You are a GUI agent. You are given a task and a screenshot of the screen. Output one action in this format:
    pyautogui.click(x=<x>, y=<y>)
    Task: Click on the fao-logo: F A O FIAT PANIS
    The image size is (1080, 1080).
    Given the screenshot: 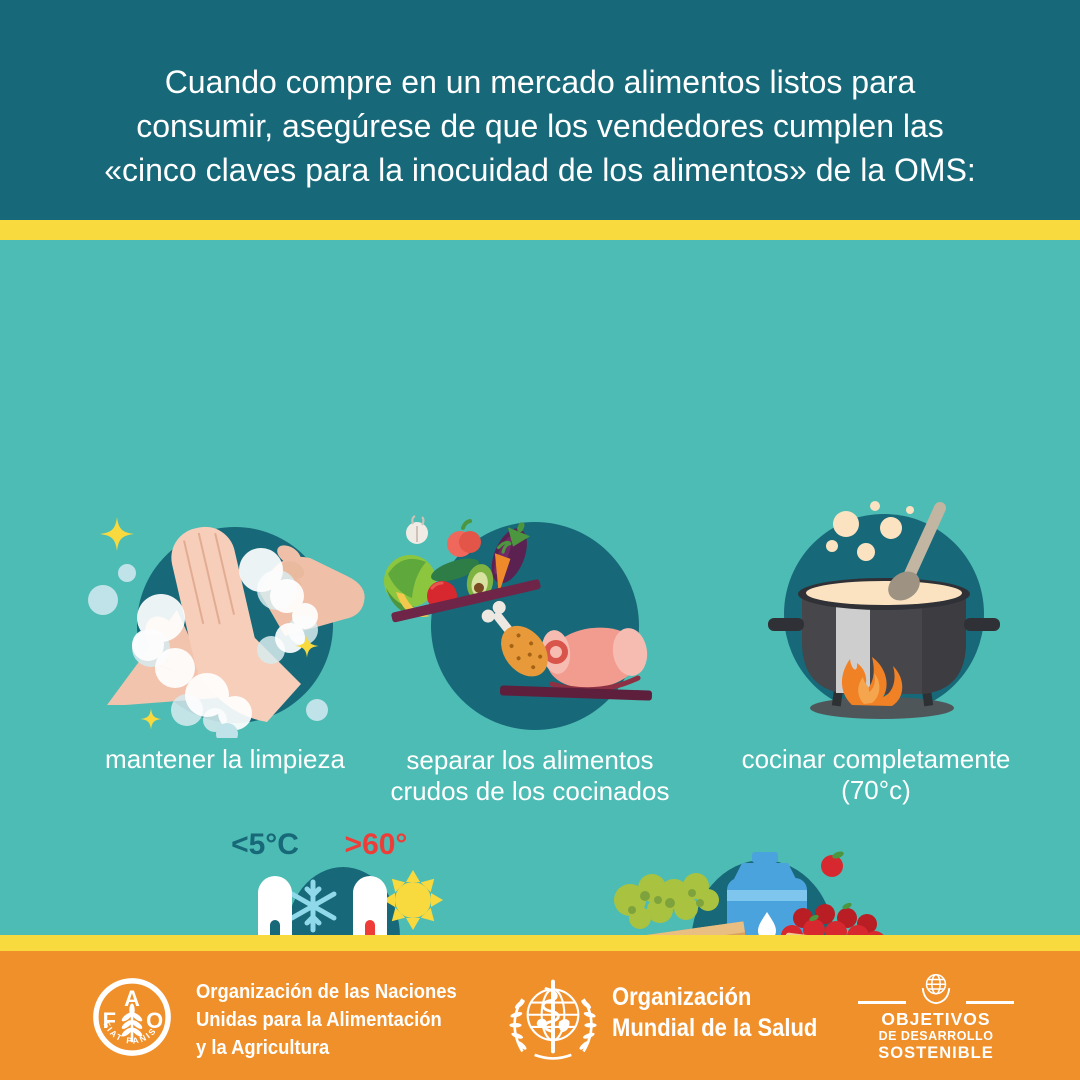 What is the action you would take?
    pyautogui.click(x=132, y=1017)
    